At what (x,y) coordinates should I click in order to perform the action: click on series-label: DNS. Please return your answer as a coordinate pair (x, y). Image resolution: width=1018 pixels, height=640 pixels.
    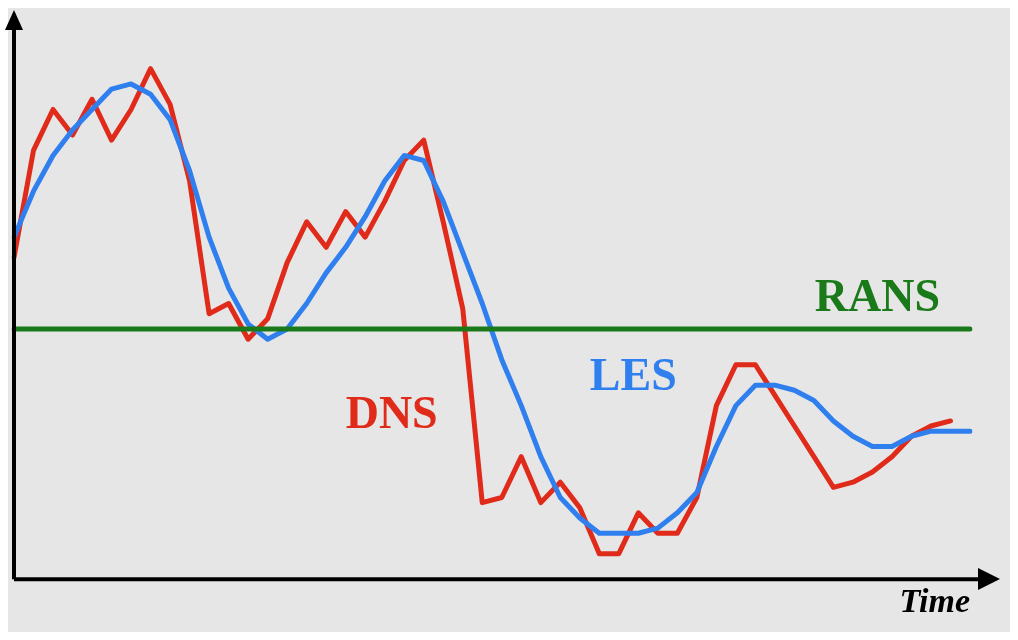
    Looking at the image, I should click on (391, 413).